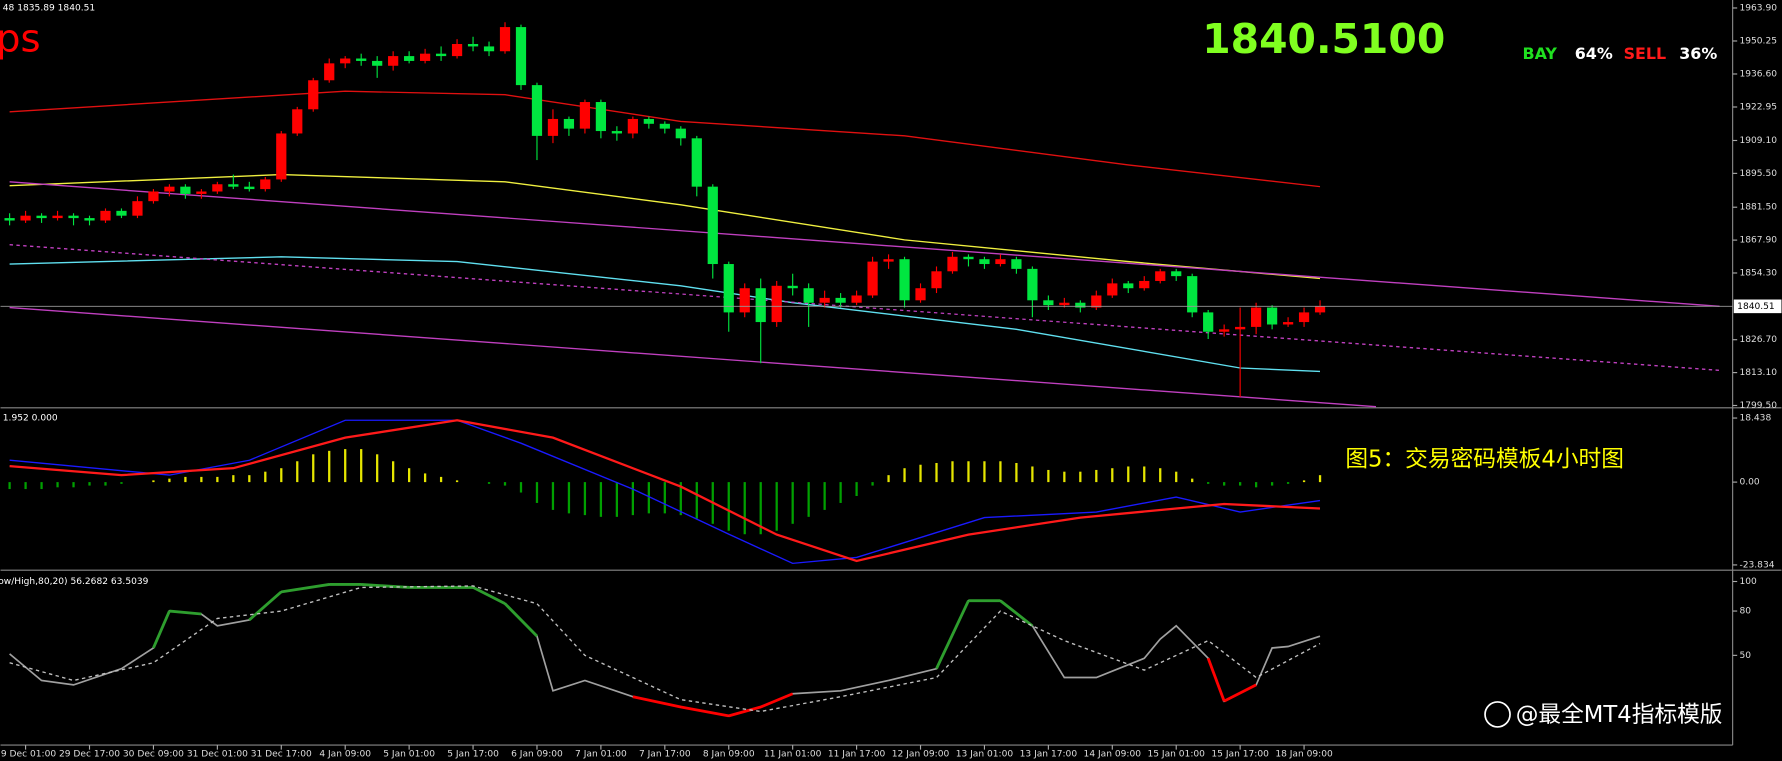  What do you see at coordinates (153, 755) in the screenshot?
I see `x-tick-label: 30 Dec 09:00` at bounding box center [153, 755].